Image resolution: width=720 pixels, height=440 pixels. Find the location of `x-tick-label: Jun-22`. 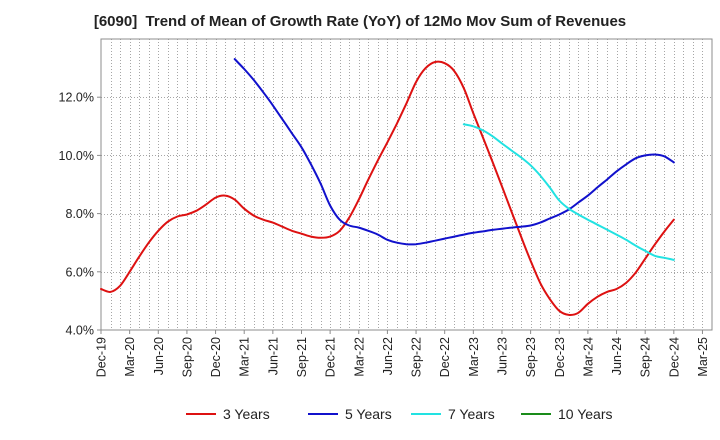

x-tick-label: Jun-22 is located at coordinates (388, 356).